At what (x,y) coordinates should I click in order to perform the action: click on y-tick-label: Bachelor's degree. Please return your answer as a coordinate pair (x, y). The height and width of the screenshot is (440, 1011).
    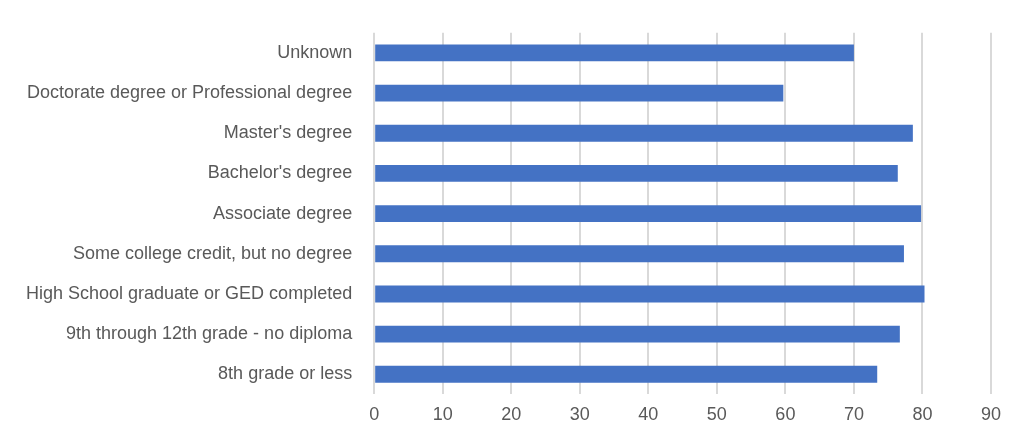
    Looking at the image, I should click on (280, 172).